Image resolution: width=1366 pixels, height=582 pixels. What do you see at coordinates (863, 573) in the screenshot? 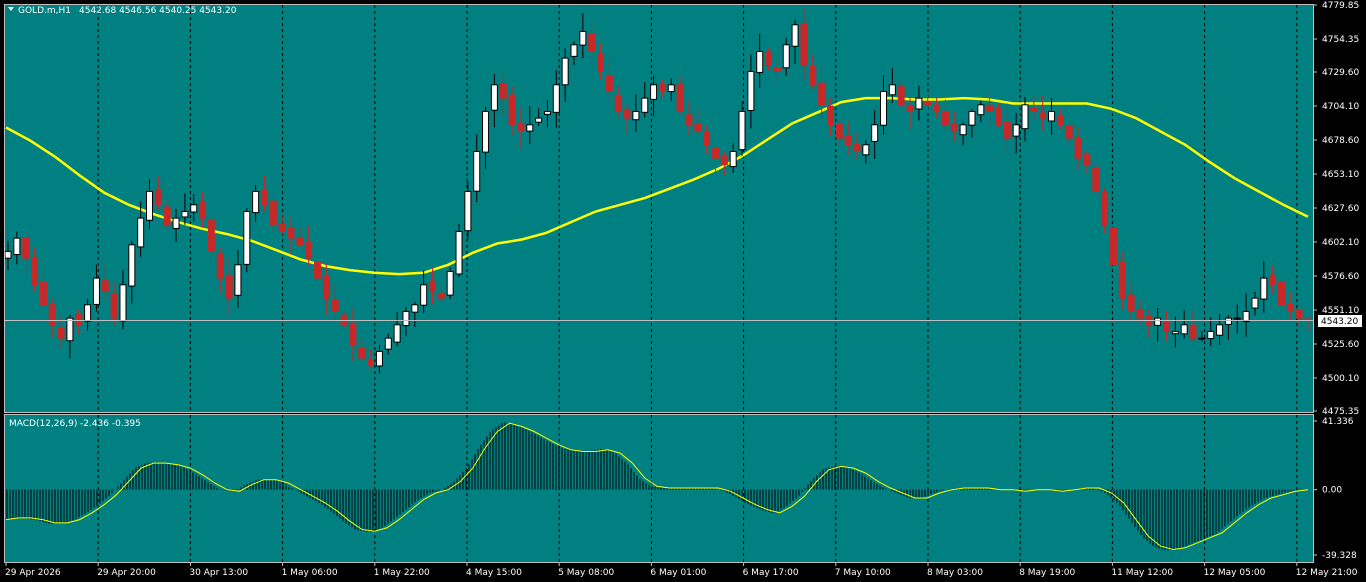
I see `time-tick-label: 7 May 10:00` at bounding box center [863, 573].